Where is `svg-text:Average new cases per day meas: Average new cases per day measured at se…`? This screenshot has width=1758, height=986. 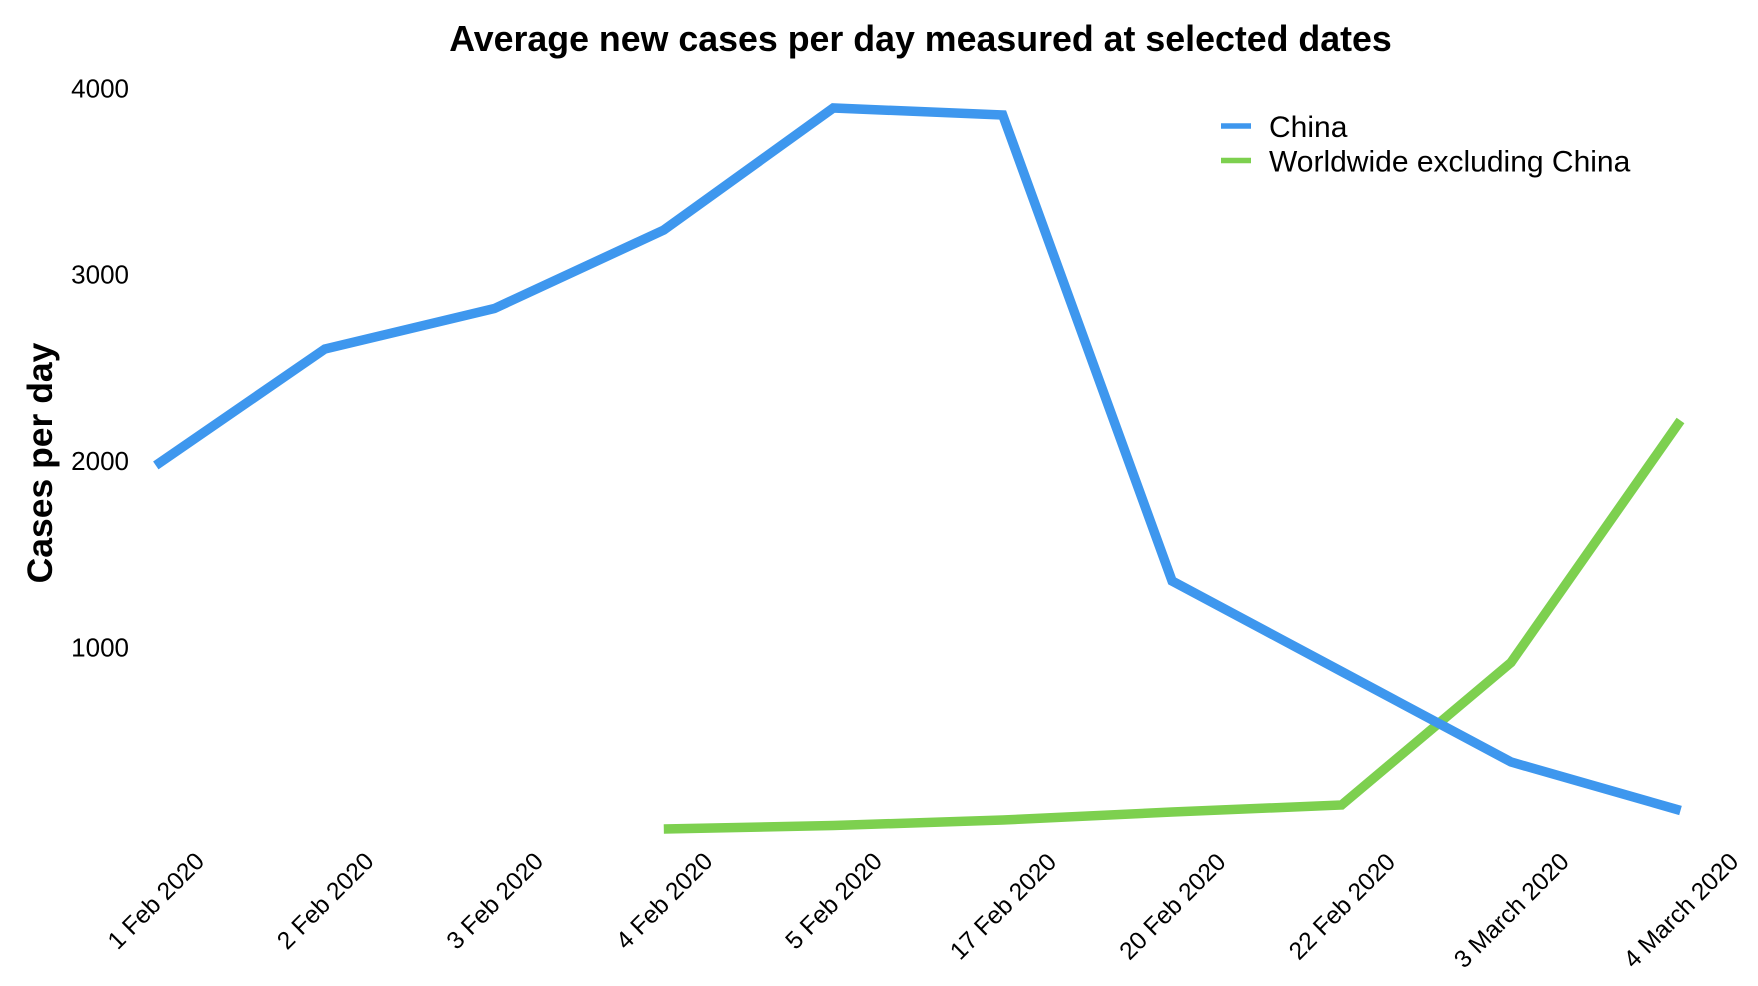 svg-text:Average new cases per day meas: Average new cases per day measured at se… is located at coordinates (920, 39).